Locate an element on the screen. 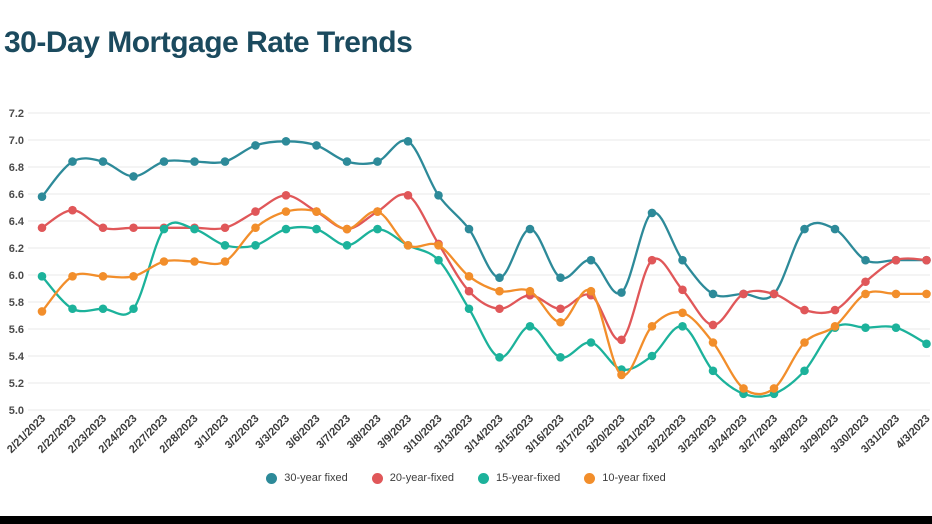 The width and height of the screenshot is (932, 524). legend-item-15-year-fixed: 15-year-fixed is located at coordinates (519, 478).